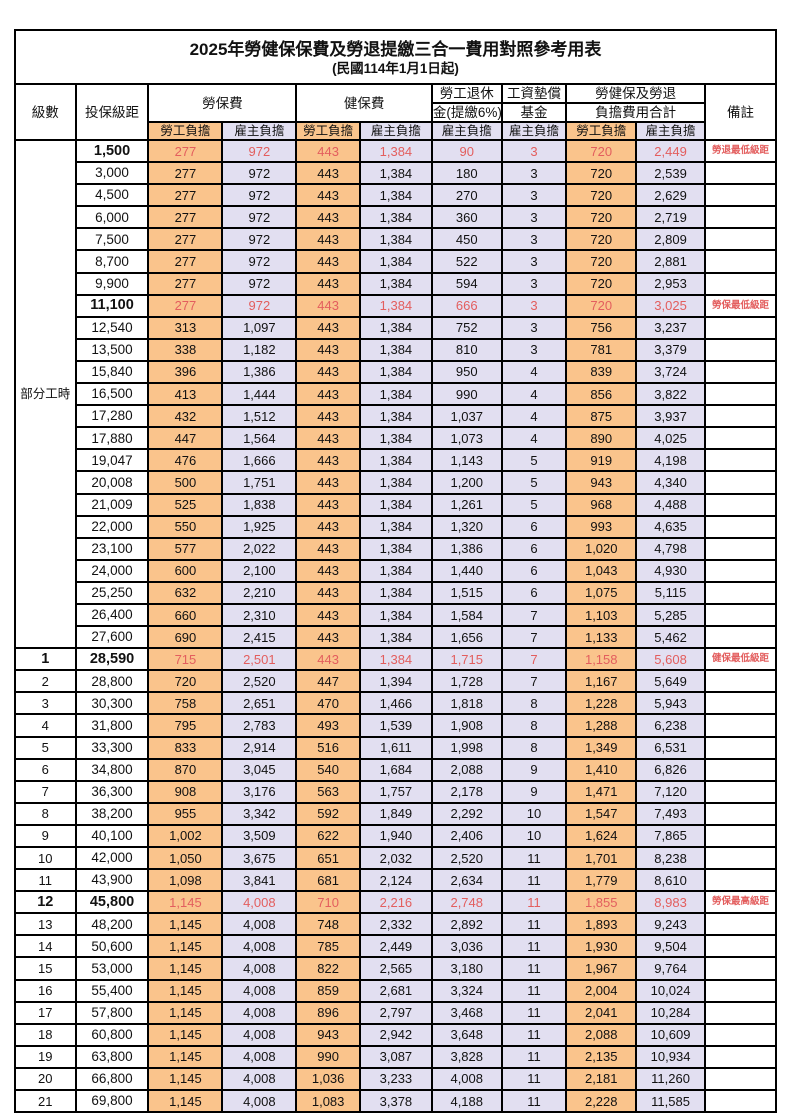 This screenshot has width=791, height=1120. I want to click on total-employer-cell: 4,198, so click(670, 460).